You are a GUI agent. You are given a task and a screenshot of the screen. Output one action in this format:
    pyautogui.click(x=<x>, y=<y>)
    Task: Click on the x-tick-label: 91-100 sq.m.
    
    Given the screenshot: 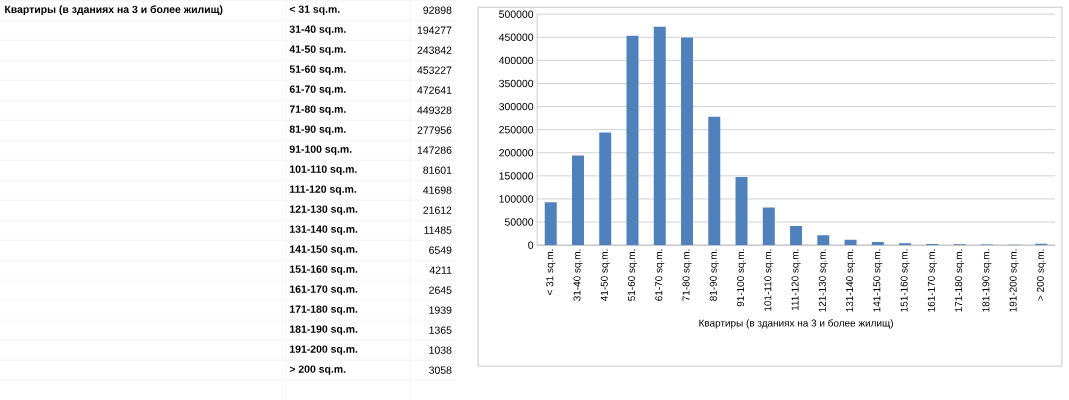 What is the action you would take?
    pyautogui.click(x=742, y=278)
    